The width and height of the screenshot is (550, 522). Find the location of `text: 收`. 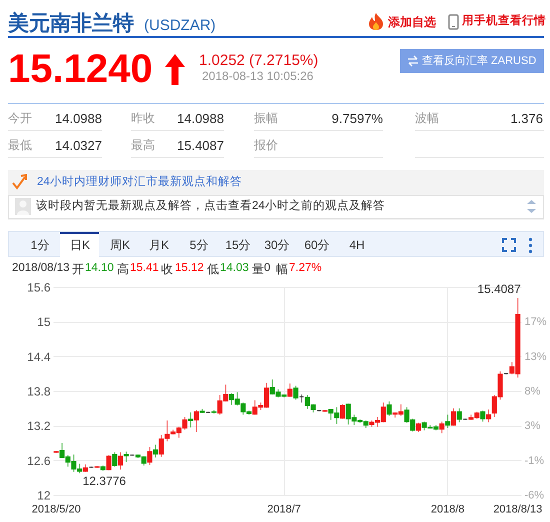

text: 收 is located at coordinates (167, 269).